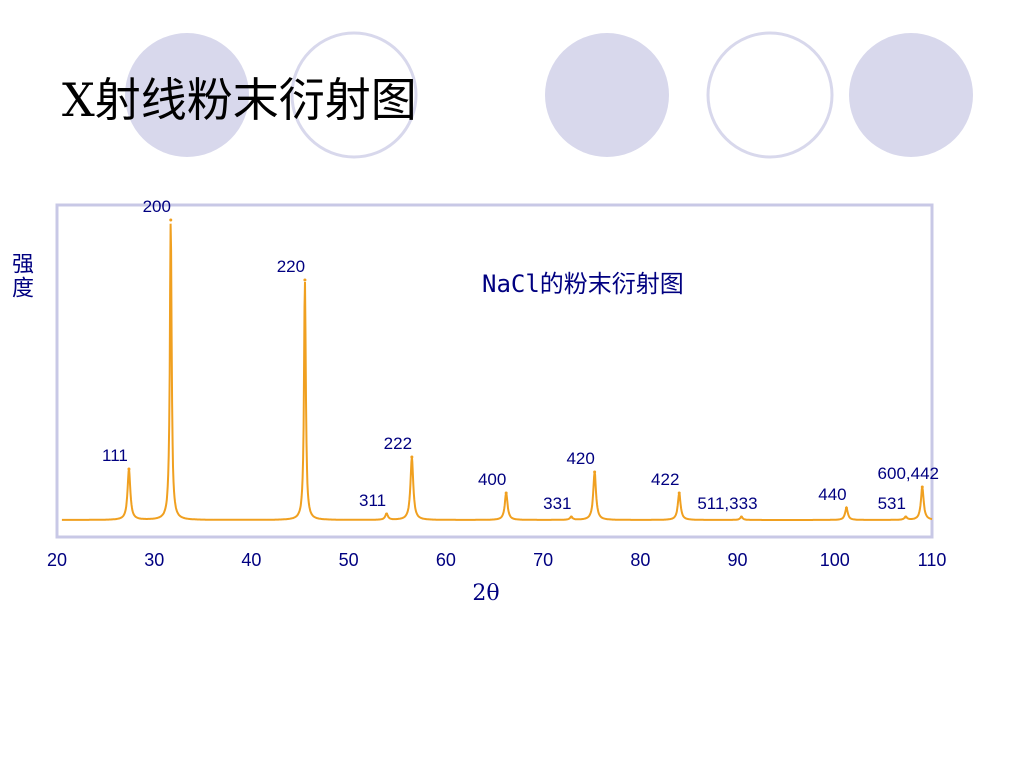 The image size is (1024, 768). I want to click on x-tick-label: 40, so click(251, 560).